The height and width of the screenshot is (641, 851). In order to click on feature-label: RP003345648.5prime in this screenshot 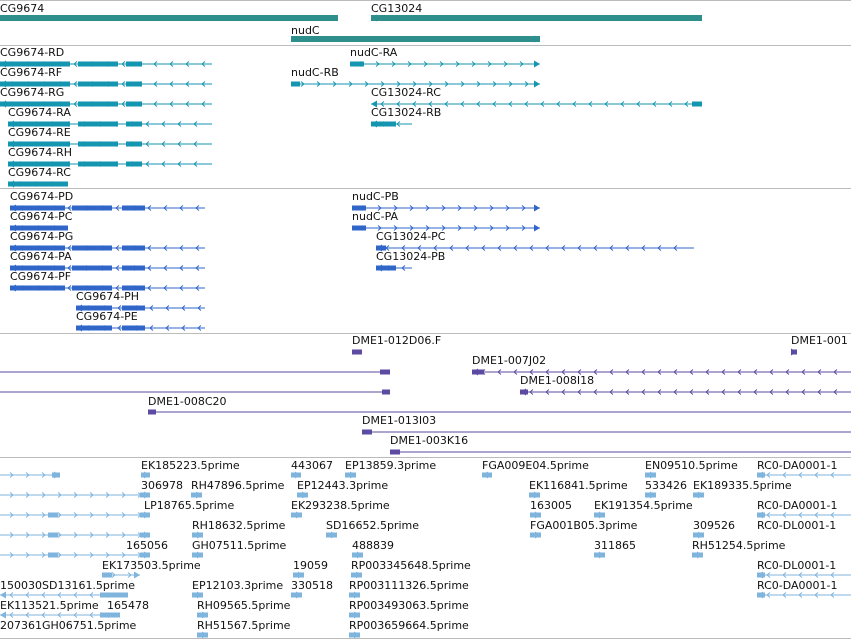, I will do `click(411, 565)`.